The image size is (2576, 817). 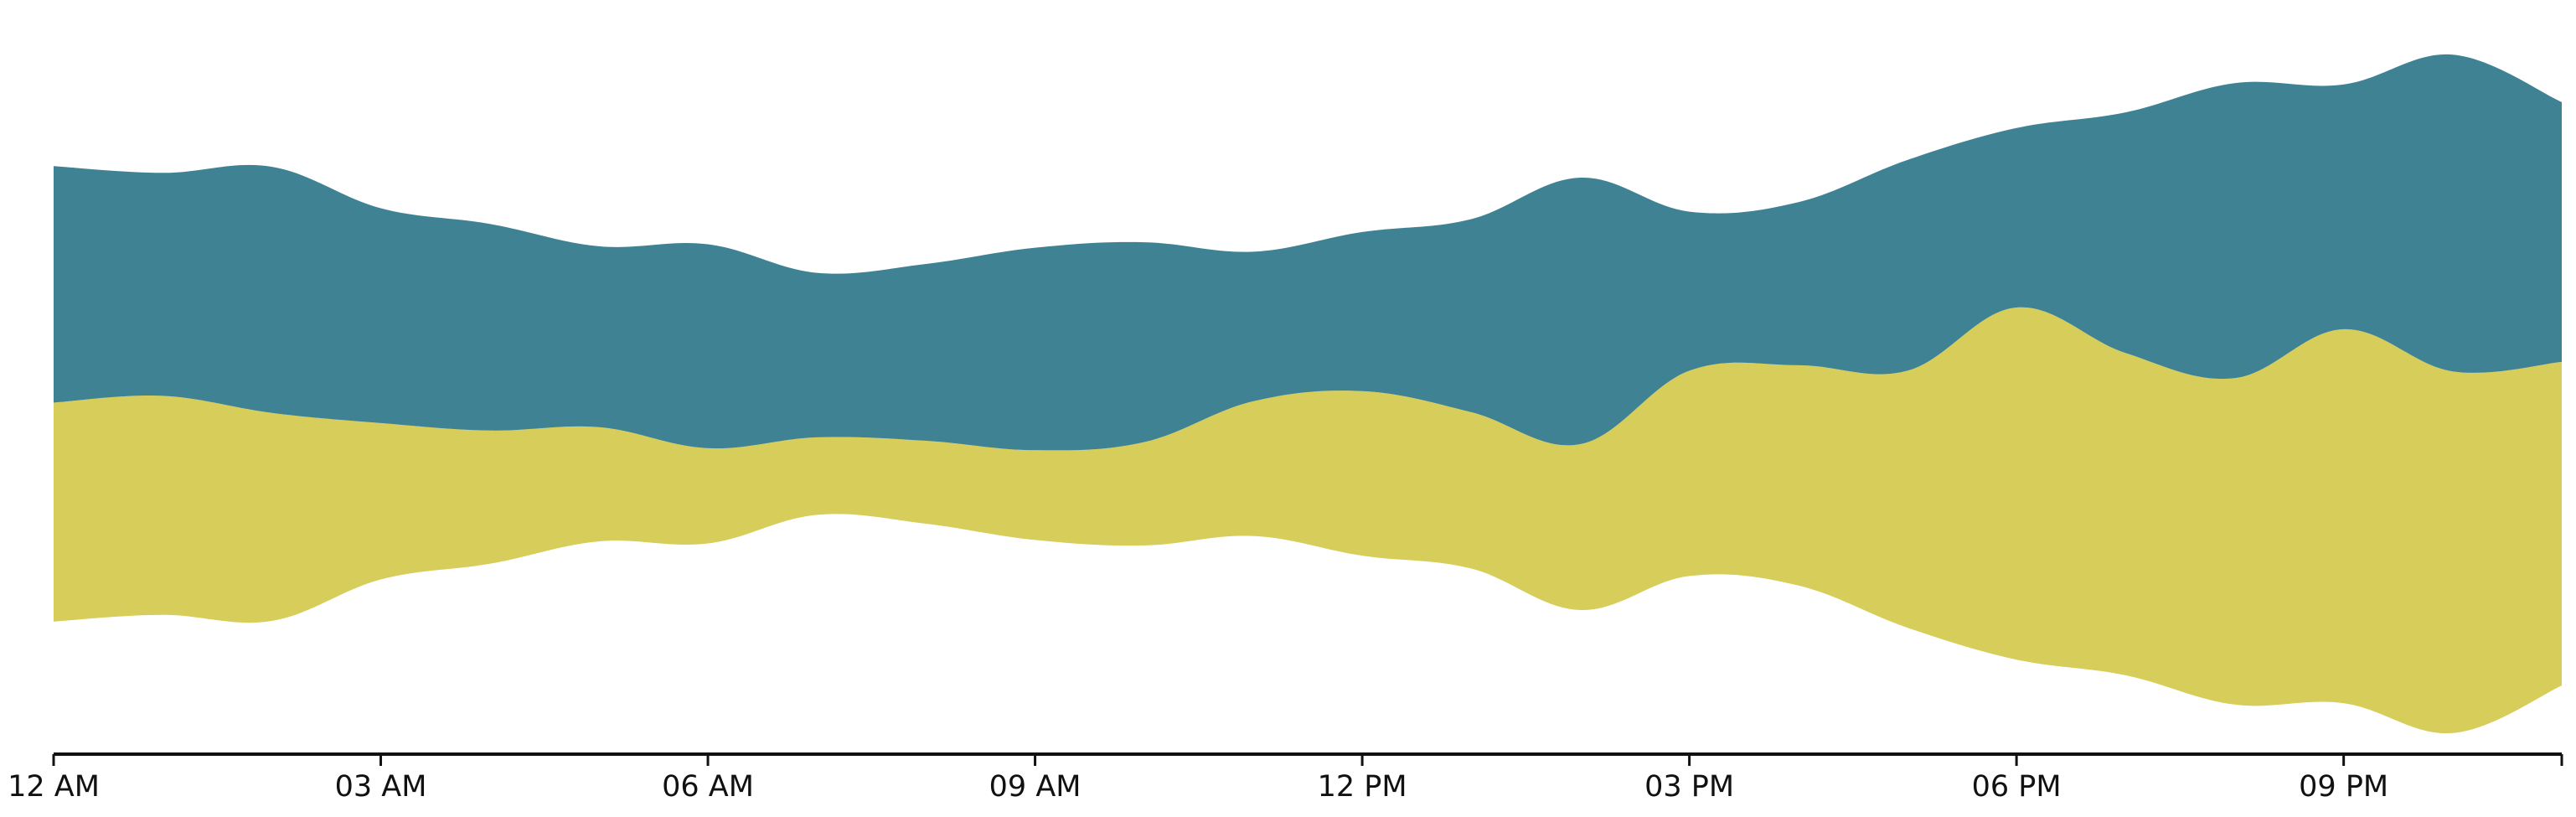 I want to click on x-axis: 12 AM 03 AM 06 AM 09 AM 12 PM 03 PM 06 PM 09 PM, so click(x=1285, y=778).